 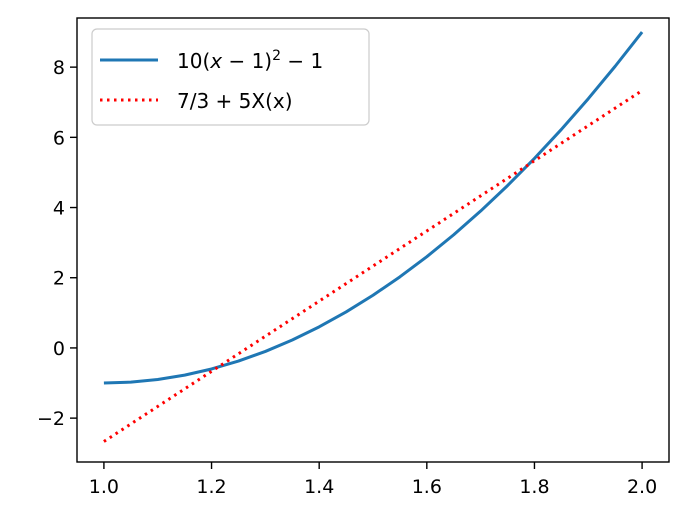 What do you see at coordinates (235, 101) in the screenshot?
I see `legend-label-series-2: 7/3 + 5X(x)` at bounding box center [235, 101].